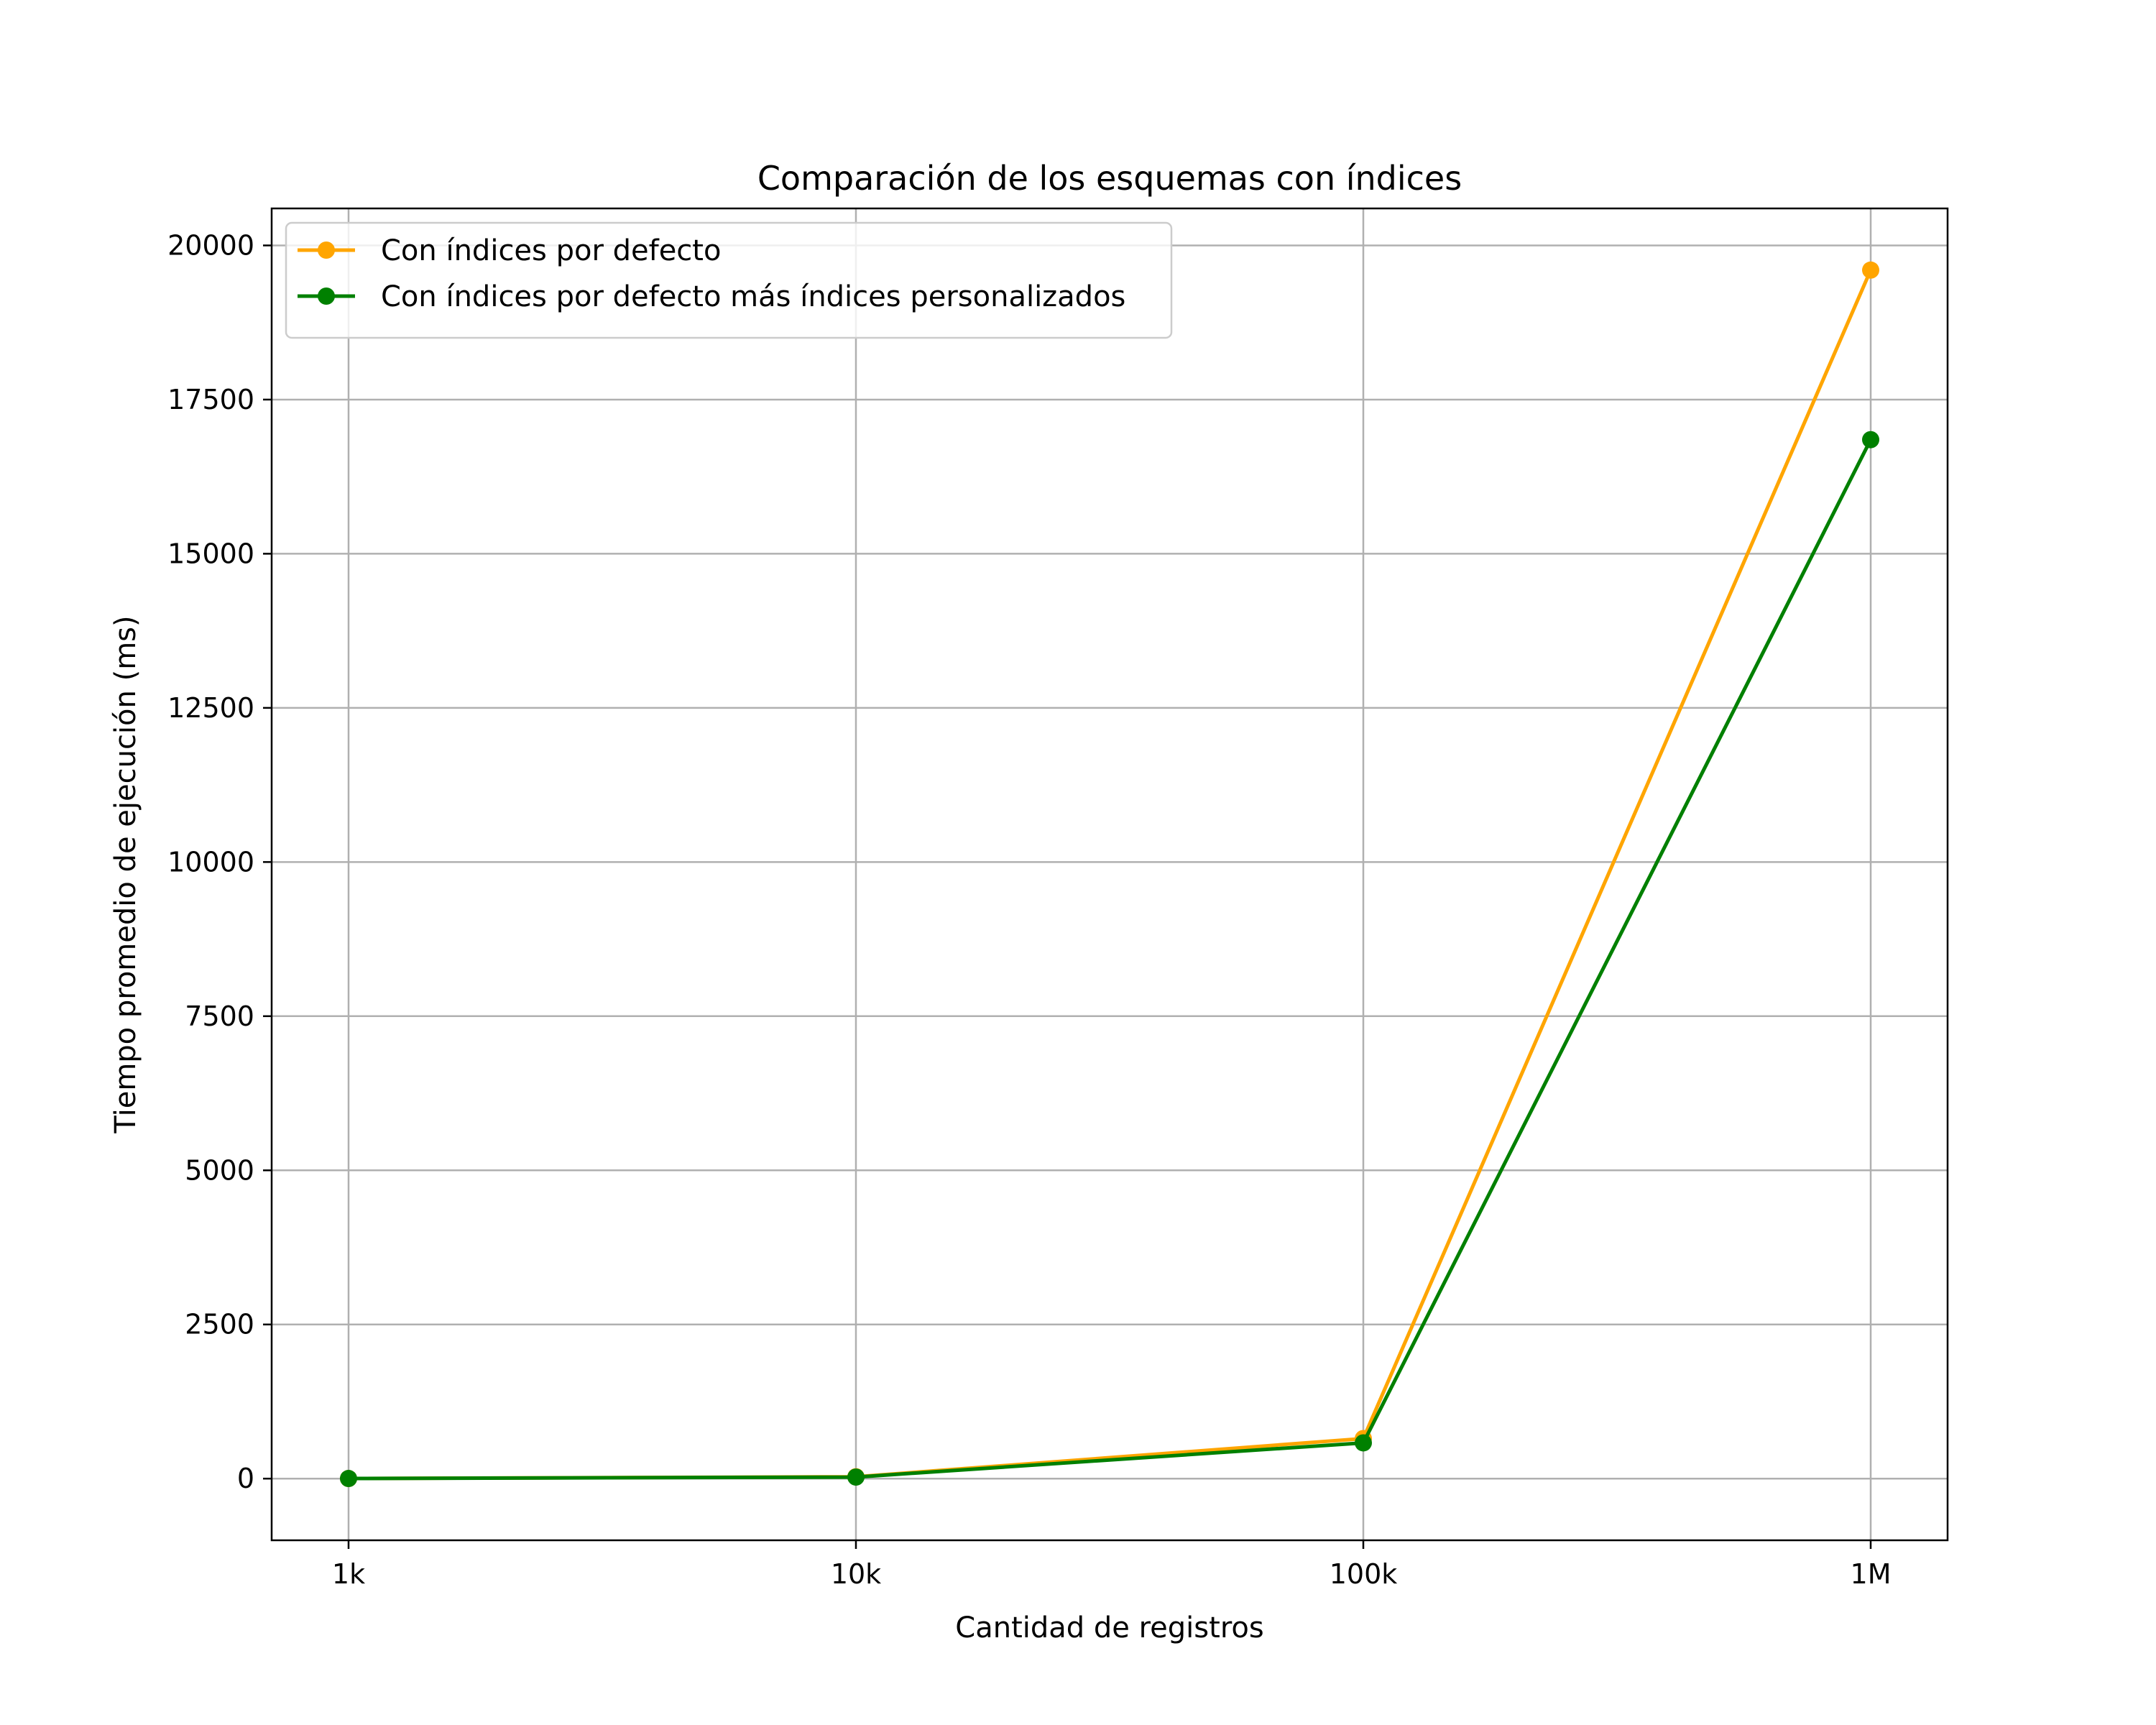 This screenshot has width=2156, height=1725. I want to click on x-tick-label: 10k, so click(856, 1574).